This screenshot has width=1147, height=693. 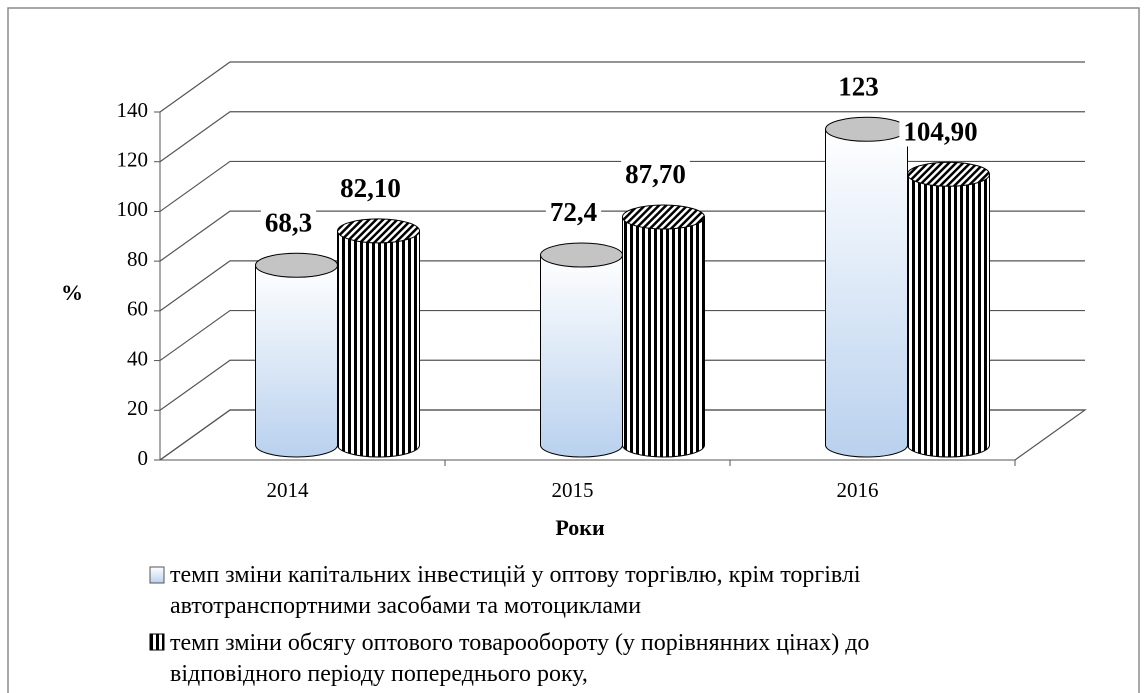 What do you see at coordinates (133, 209) in the screenshot?
I see `y-tick-label: 100` at bounding box center [133, 209].